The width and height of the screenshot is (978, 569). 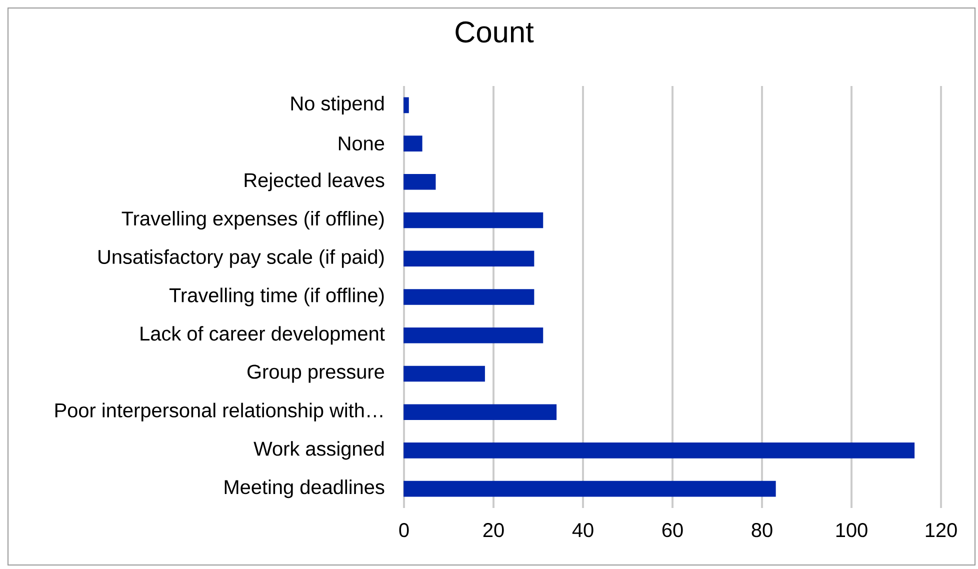 What do you see at coordinates (852, 530) in the screenshot?
I see `x-tick-label: 100` at bounding box center [852, 530].